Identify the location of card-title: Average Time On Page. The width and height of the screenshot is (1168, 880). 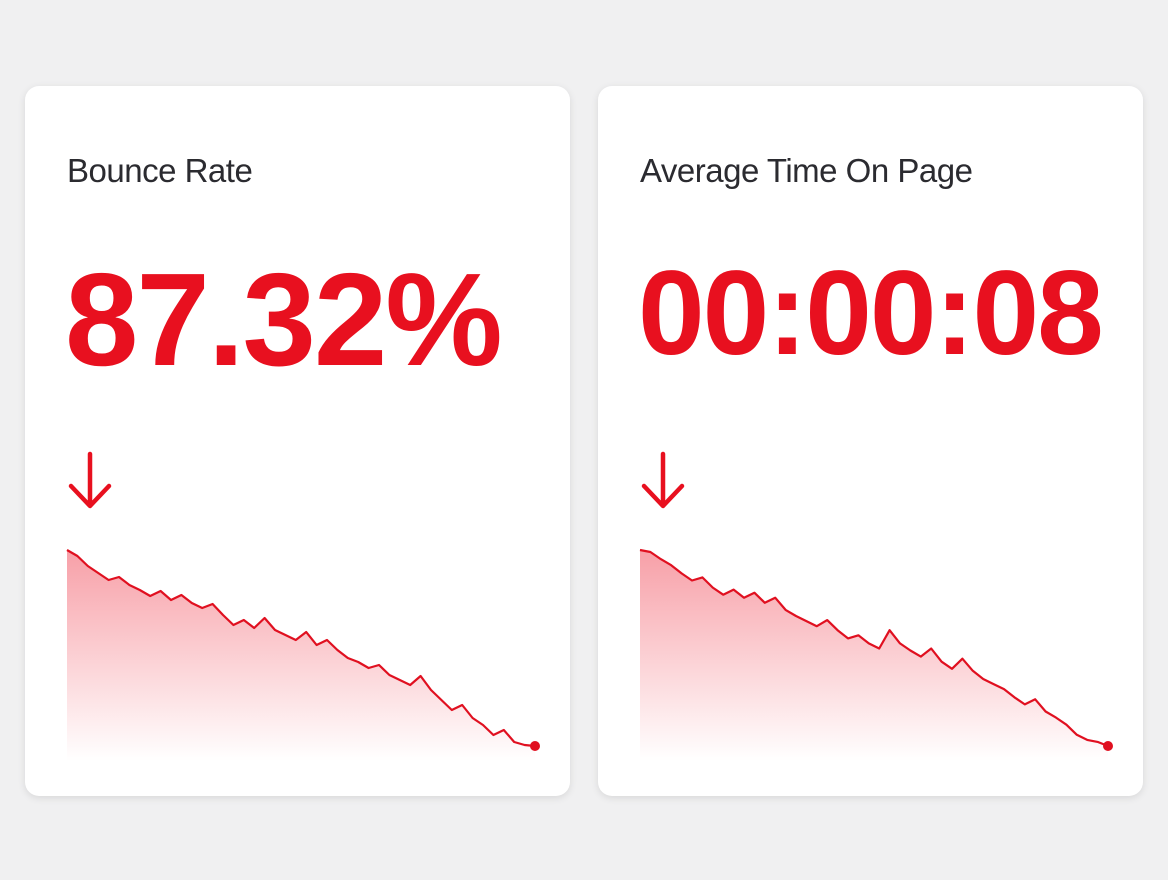
(806, 170).